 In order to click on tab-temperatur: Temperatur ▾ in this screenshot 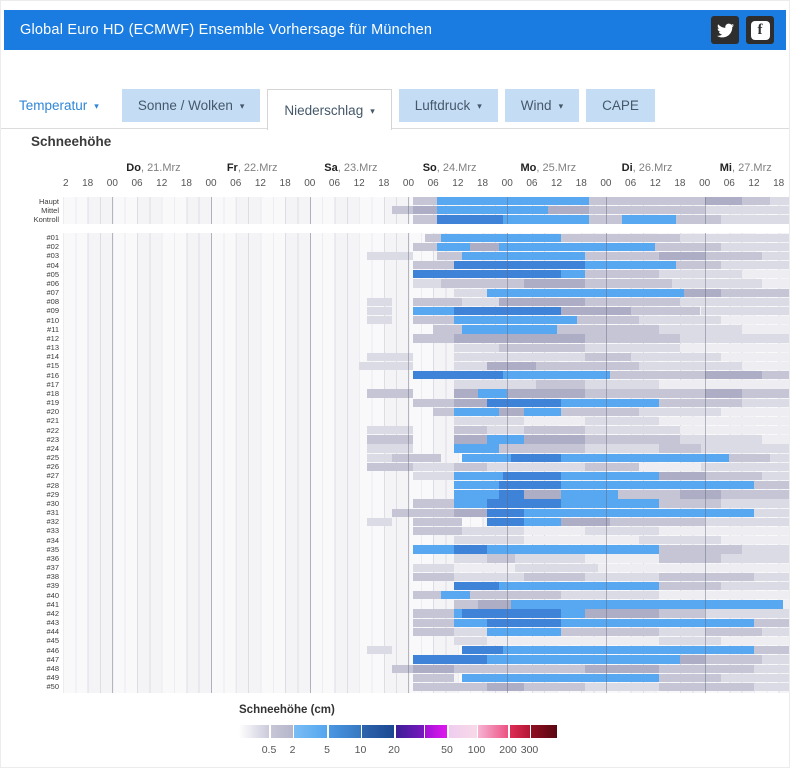, I will do `click(59, 105)`.